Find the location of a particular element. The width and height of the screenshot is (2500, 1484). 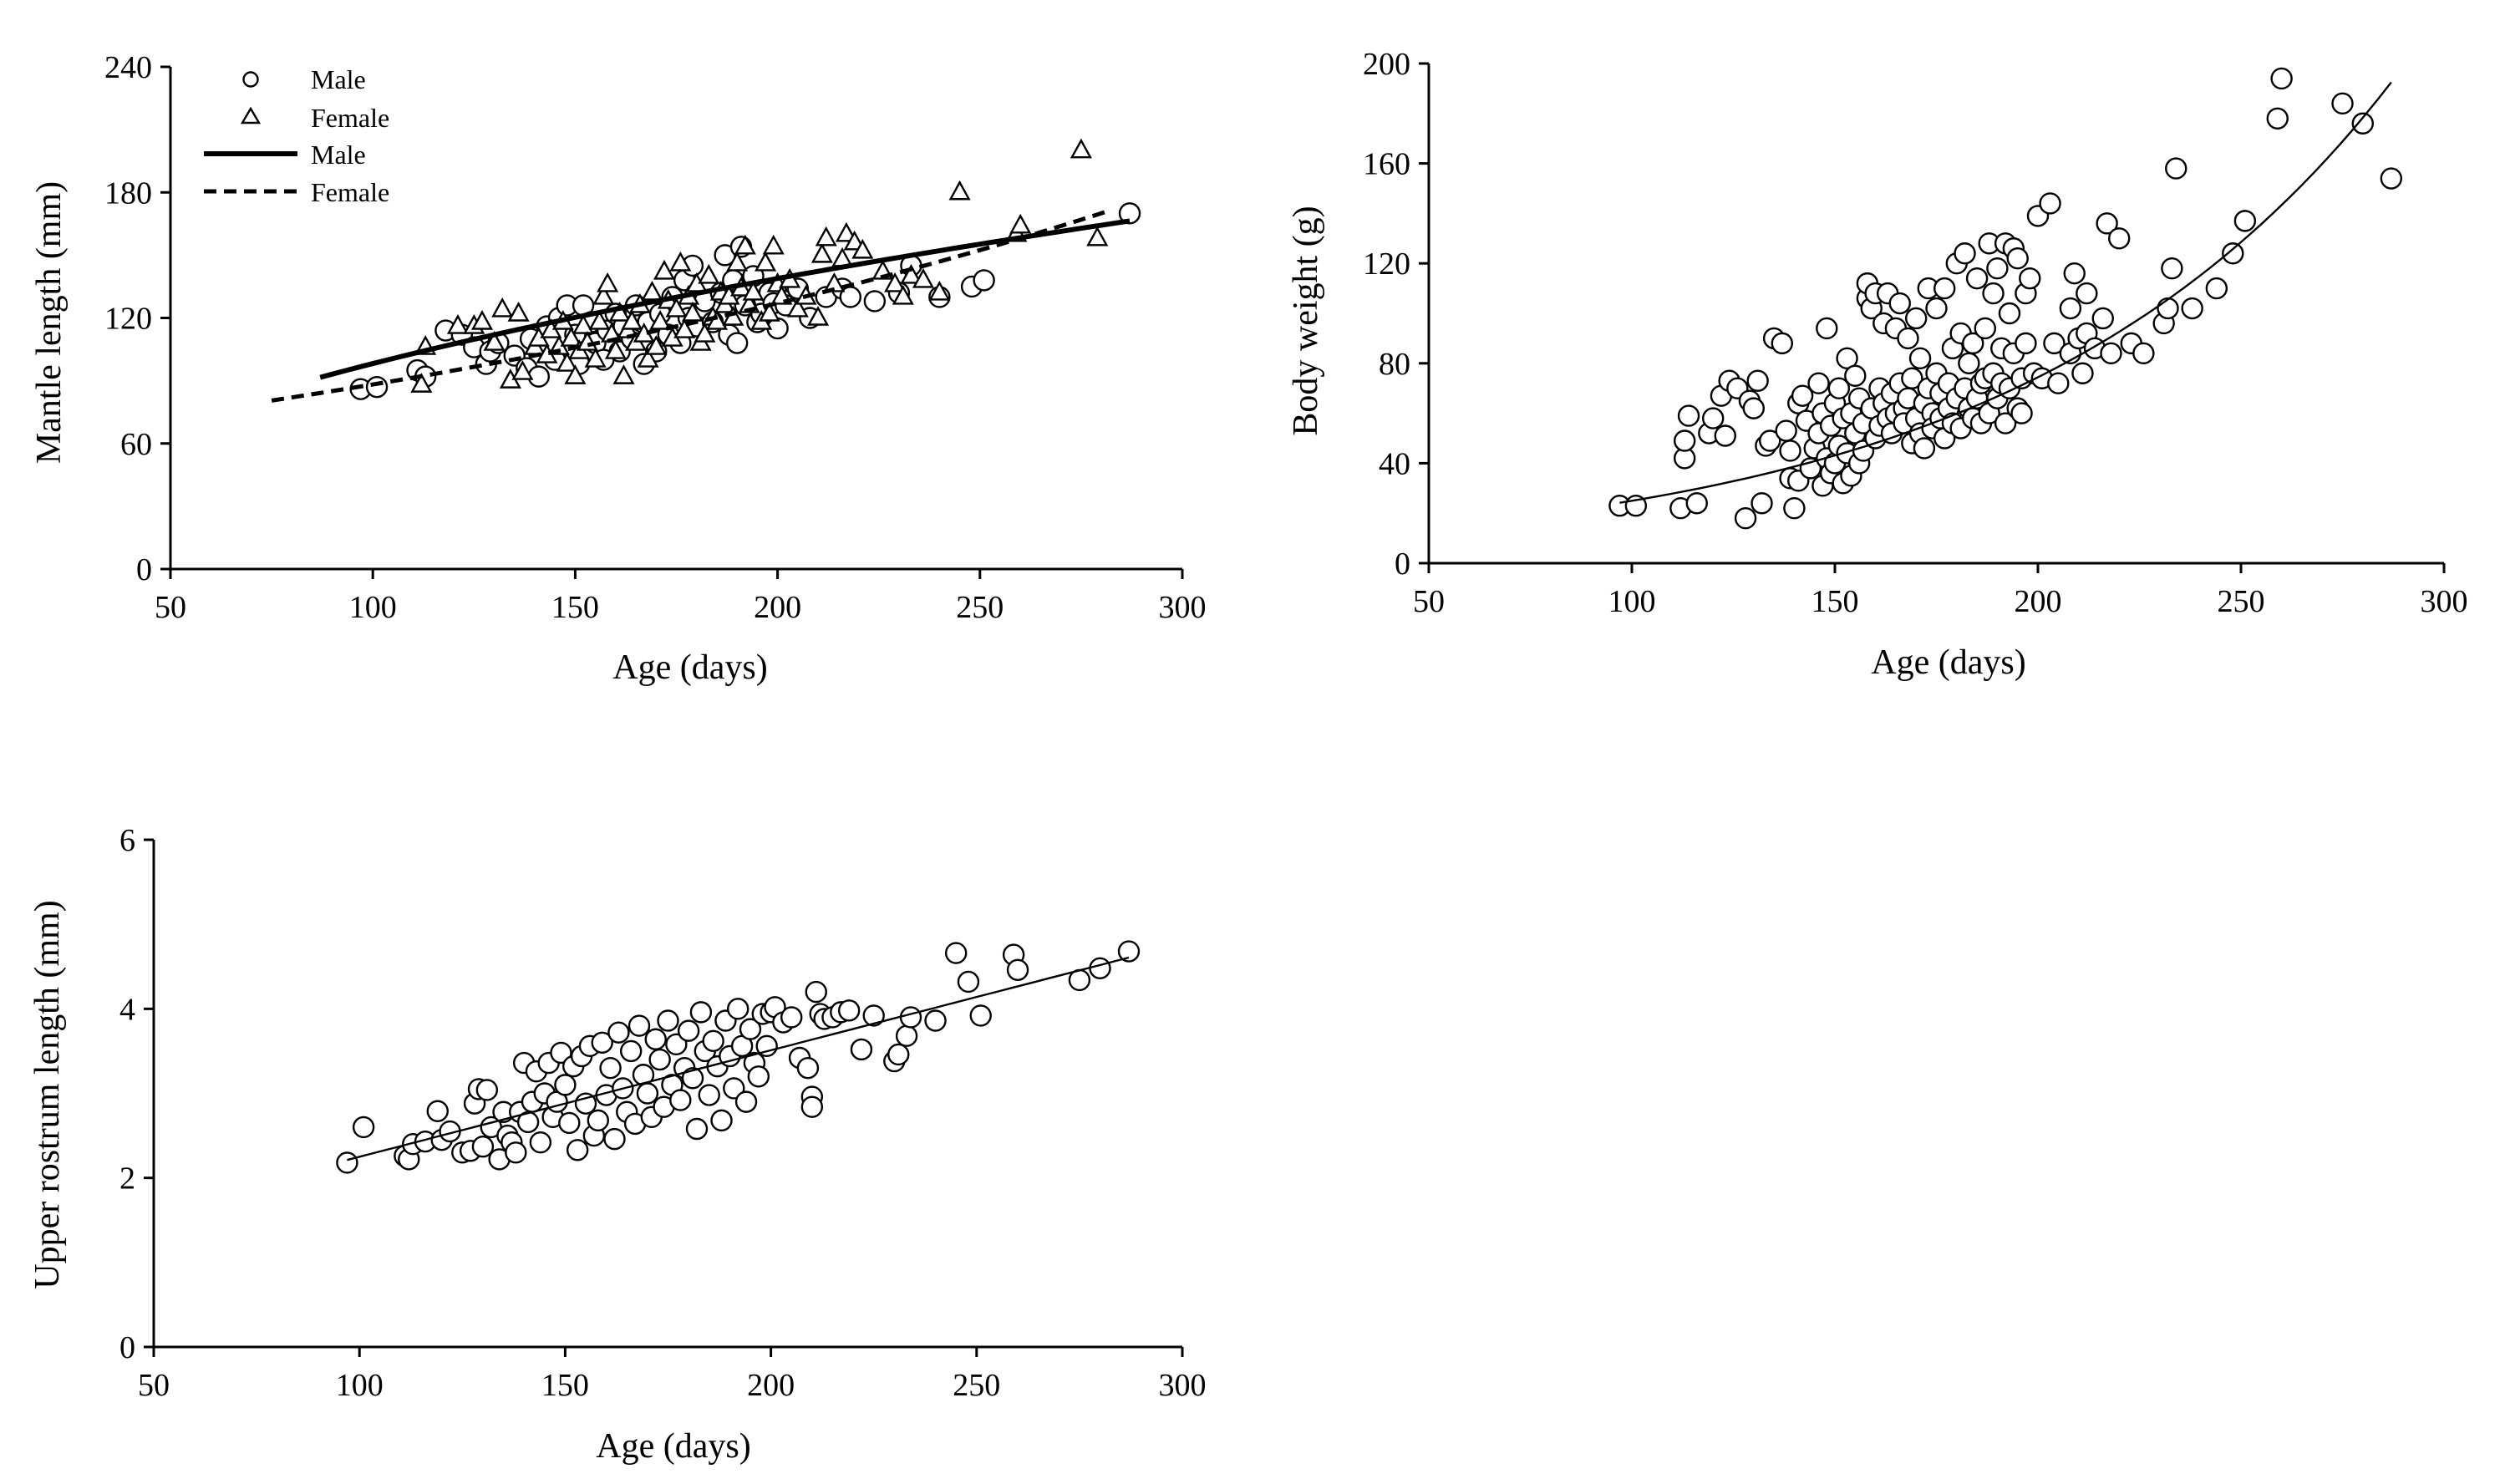

rostrum-x-tick-label: 200 is located at coordinates (771, 1385).